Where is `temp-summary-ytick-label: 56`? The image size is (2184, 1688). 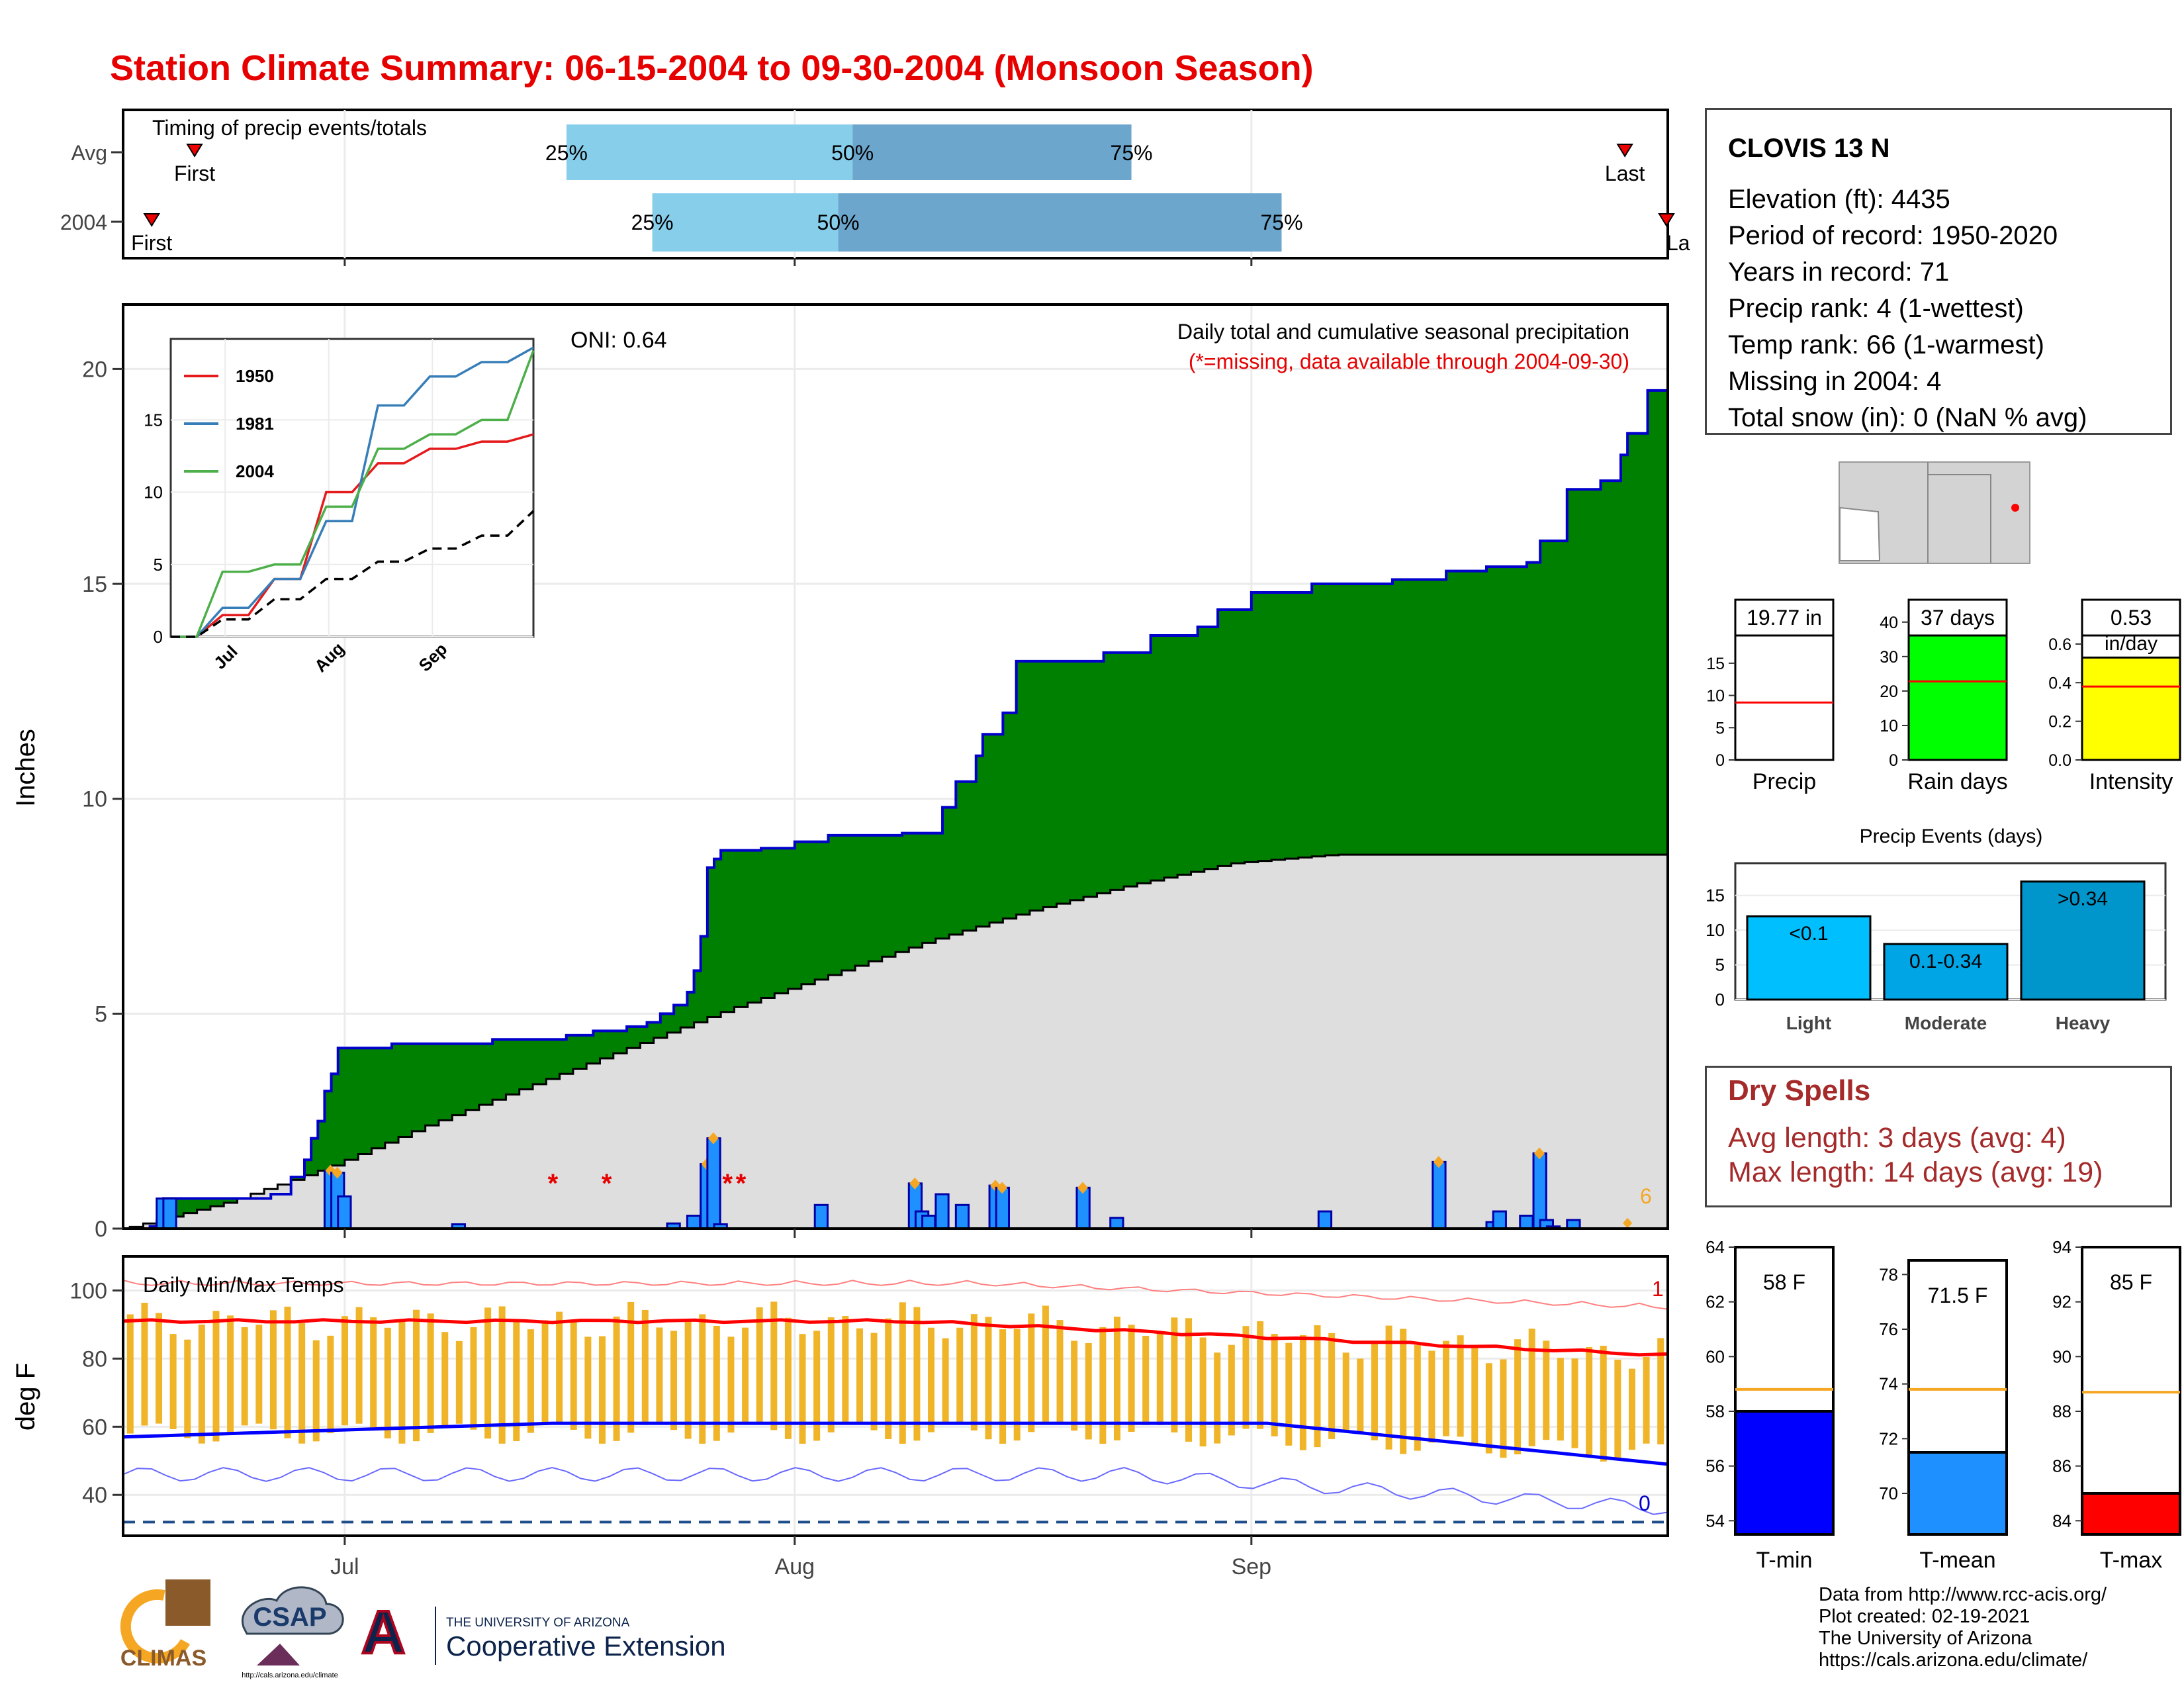 temp-summary-ytick-label: 56 is located at coordinates (1715, 1466).